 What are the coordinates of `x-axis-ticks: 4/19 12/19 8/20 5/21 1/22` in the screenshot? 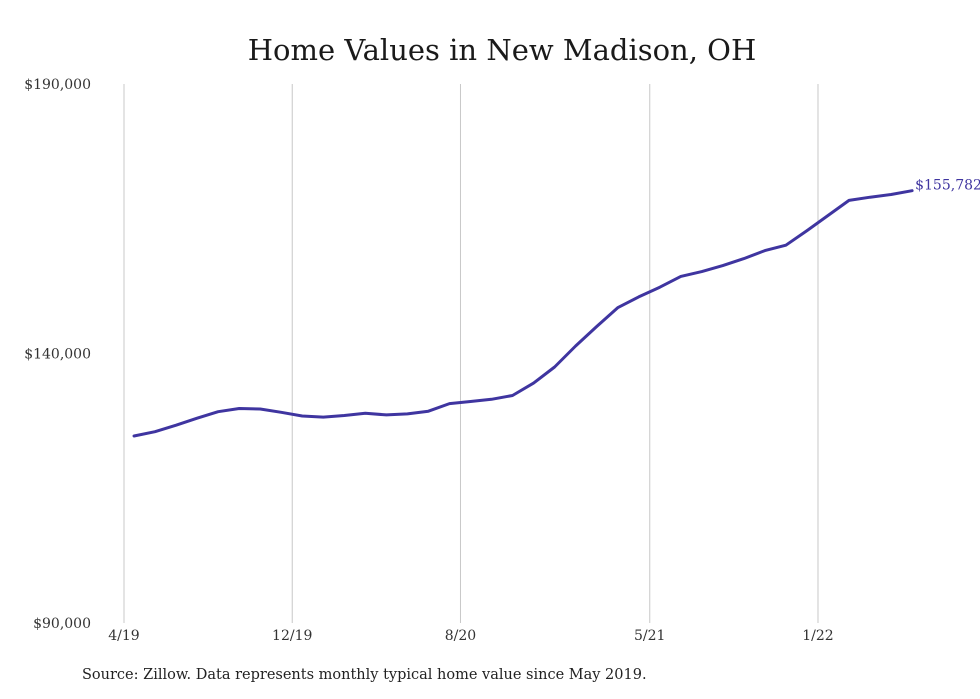 It's located at (470, 636).